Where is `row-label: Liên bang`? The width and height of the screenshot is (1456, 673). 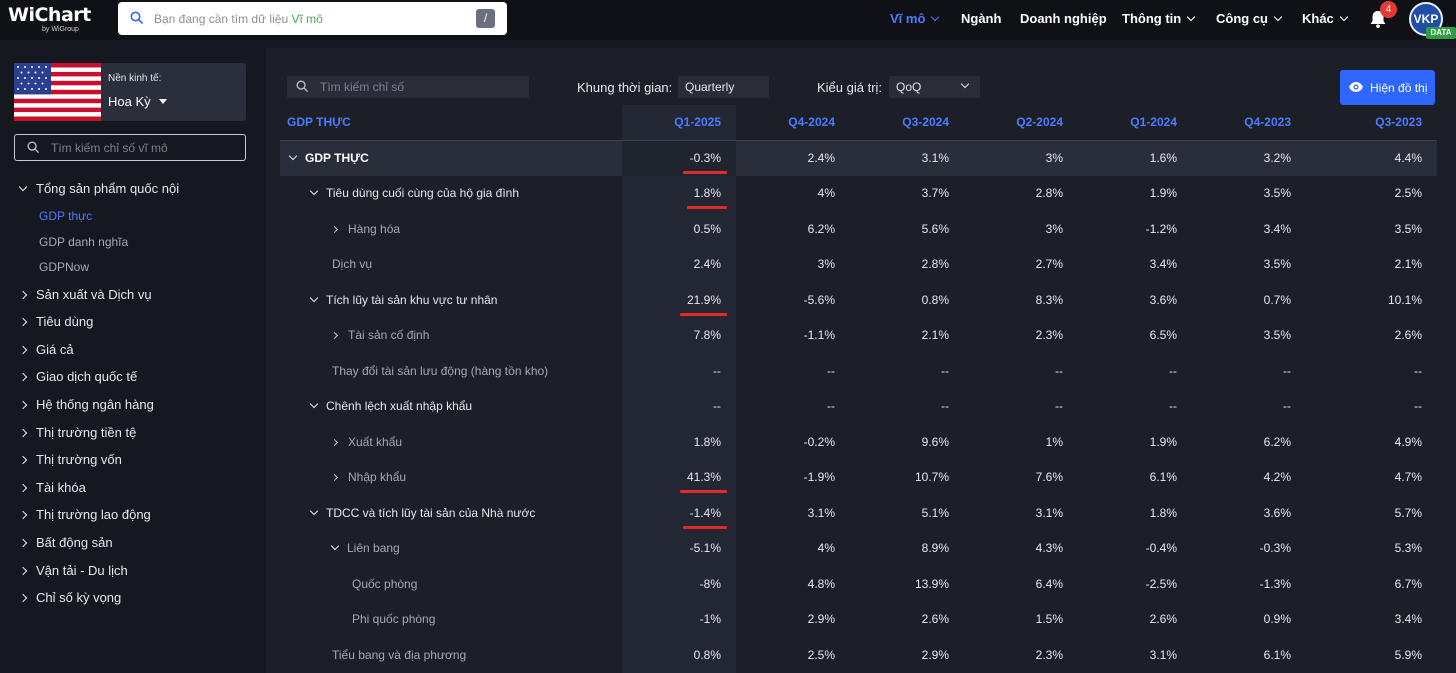 row-label: Liên bang is located at coordinates (373, 548).